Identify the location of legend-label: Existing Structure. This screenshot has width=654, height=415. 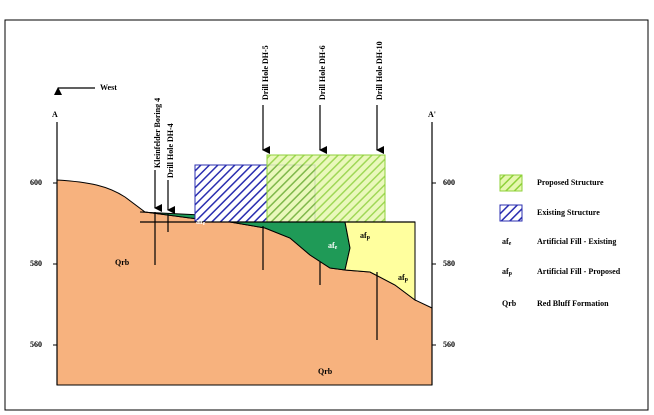
(568, 212).